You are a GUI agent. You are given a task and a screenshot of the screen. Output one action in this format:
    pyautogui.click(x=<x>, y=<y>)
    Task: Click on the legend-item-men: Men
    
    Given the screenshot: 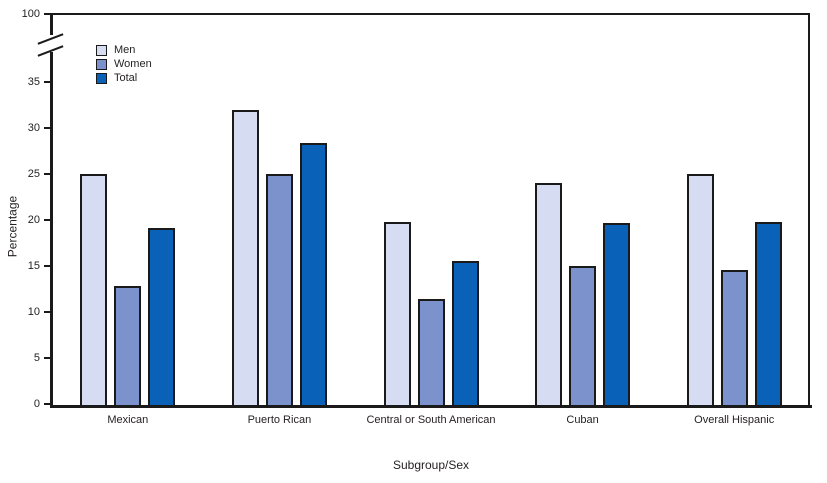 What is the action you would take?
    pyautogui.click(x=124, y=50)
    